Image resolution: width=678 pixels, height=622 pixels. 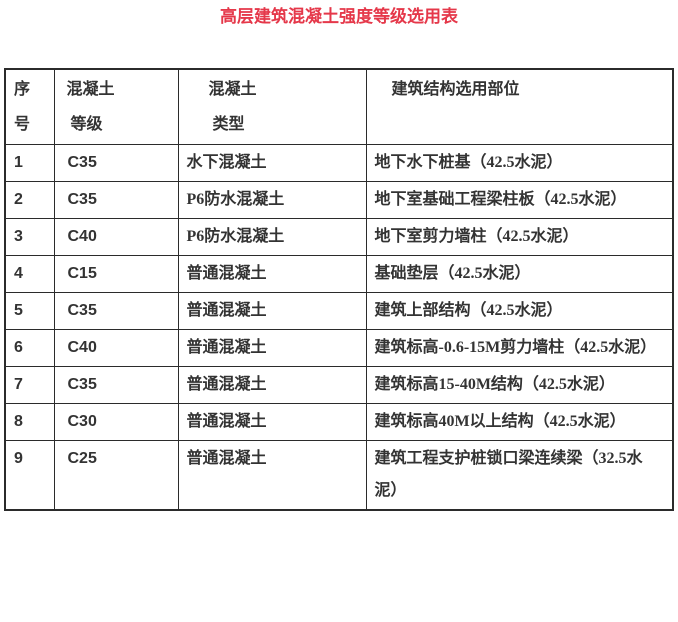 I want to click on table-row: 5 C35 普通混凝土 建筑上部结构（42.5水泥）, so click(x=339, y=311).